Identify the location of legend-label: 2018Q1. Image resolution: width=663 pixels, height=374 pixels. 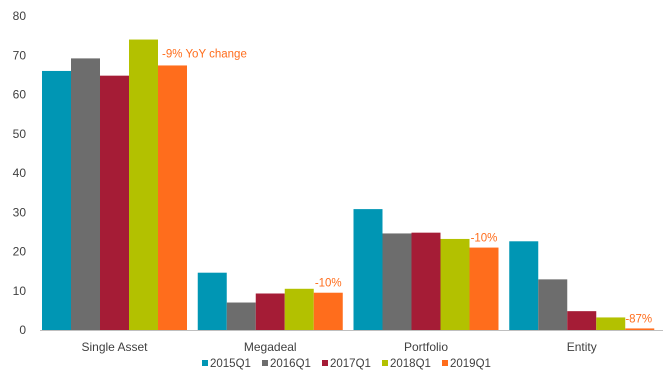
(410, 364).